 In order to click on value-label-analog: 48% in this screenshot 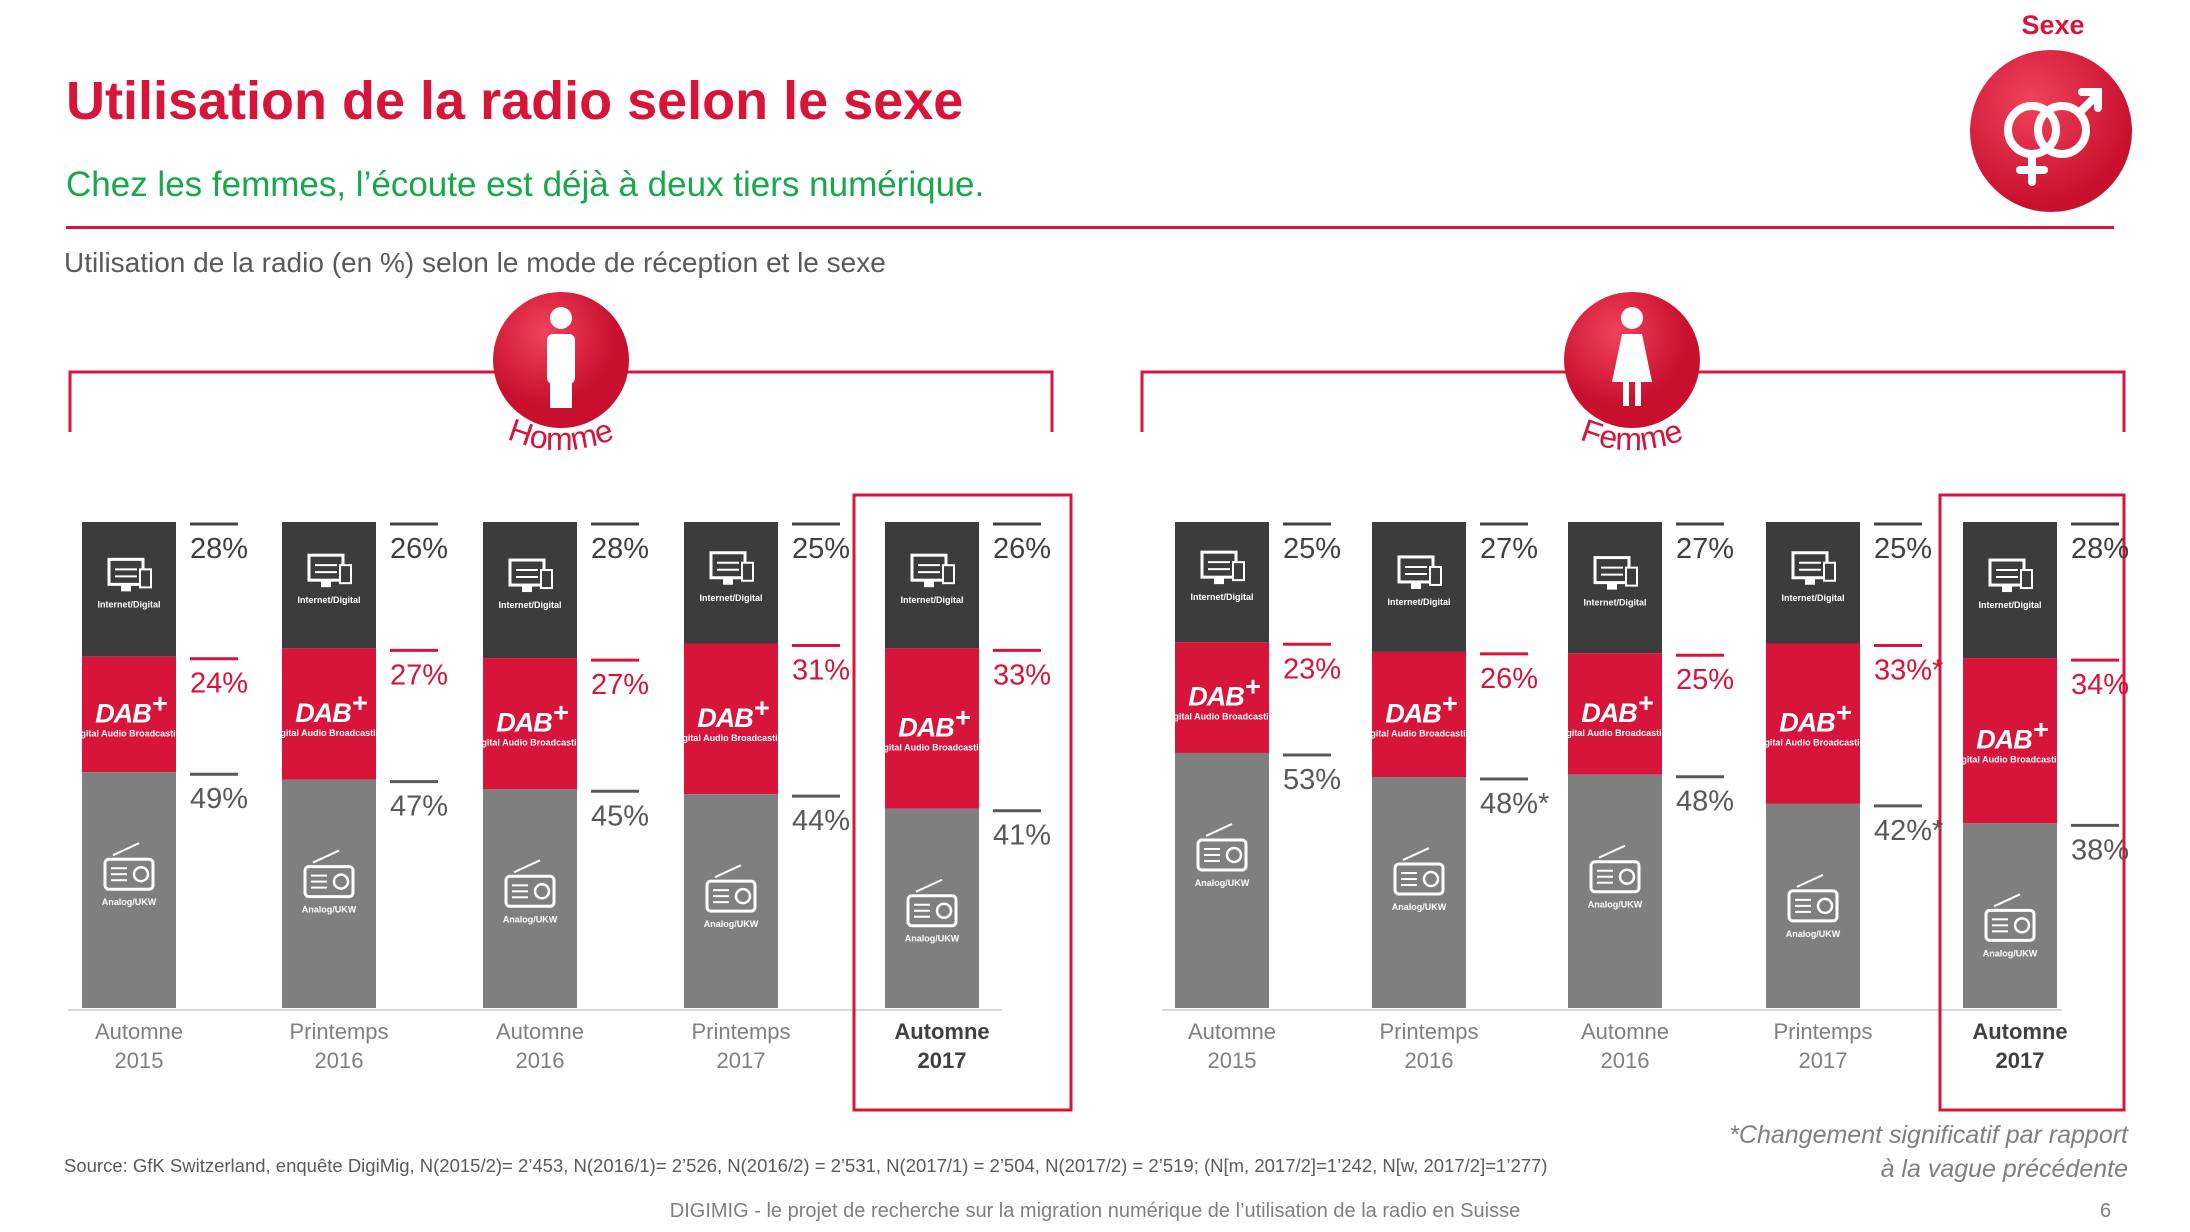, I will do `click(1705, 802)`.